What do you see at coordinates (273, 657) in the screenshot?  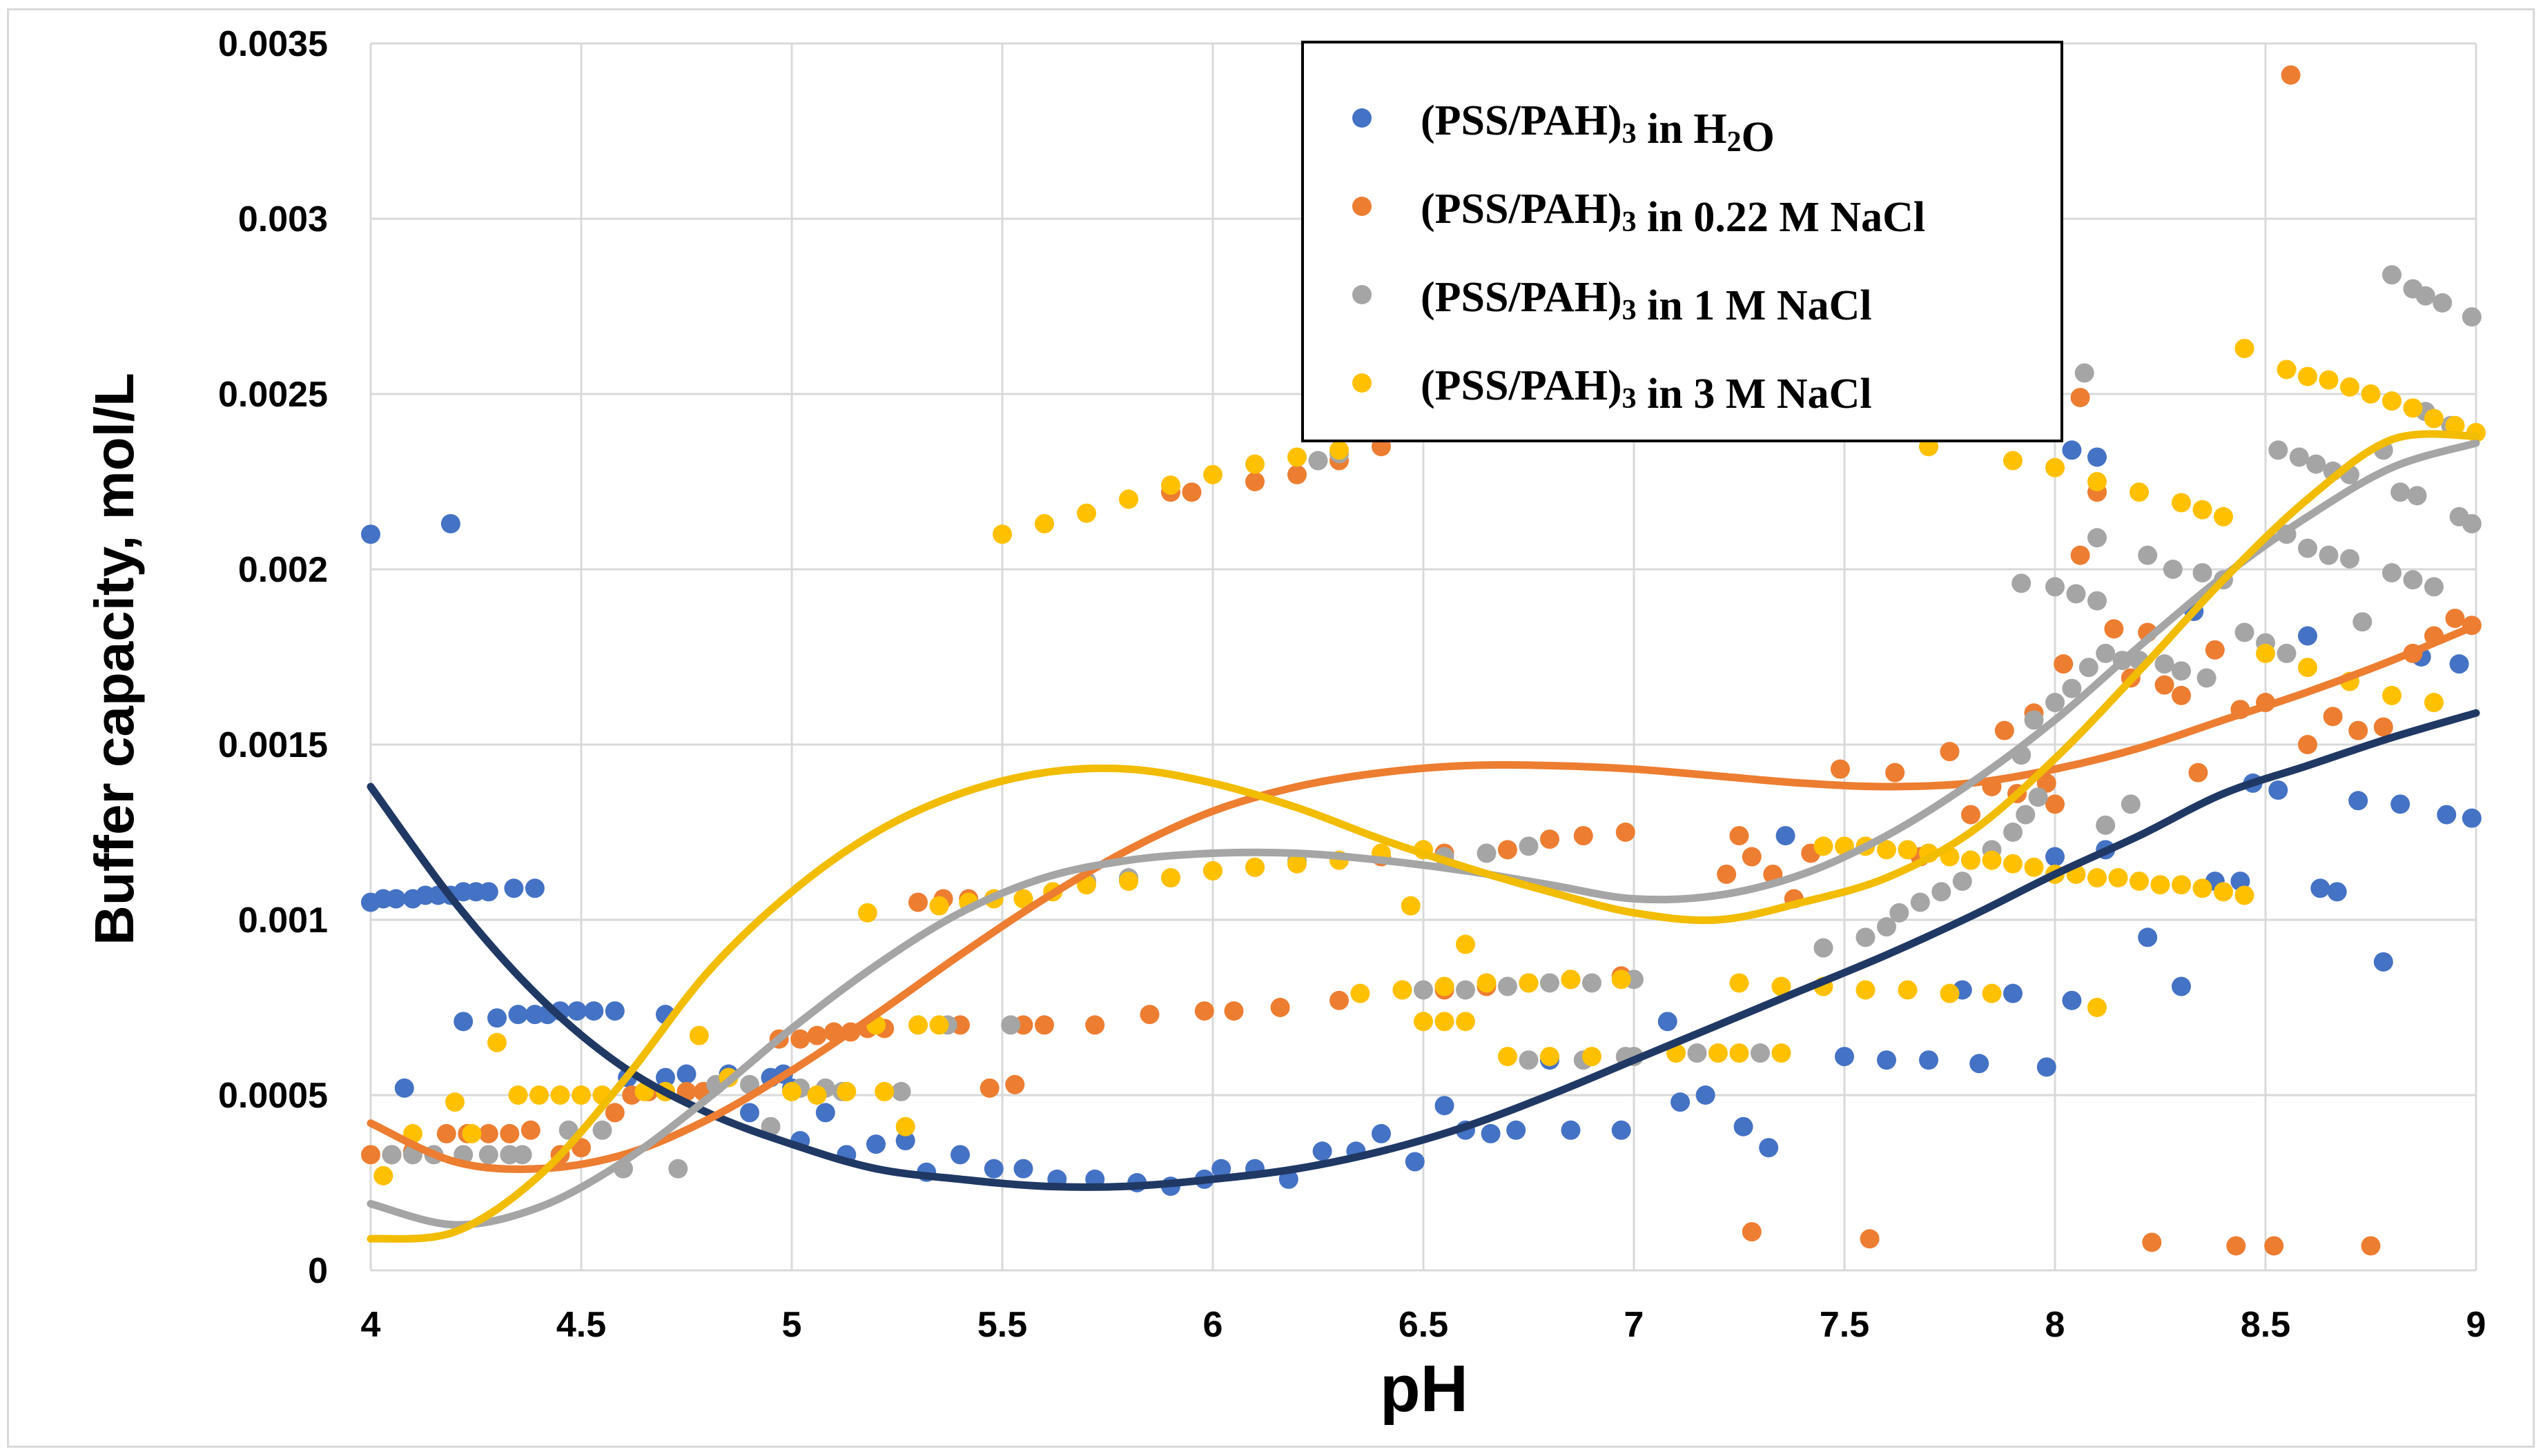 I see `y-axis-ticks: 0 0.0005 0.001 0.0015 0.002 0.0025 0.003 0.0035` at bounding box center [273, 657].